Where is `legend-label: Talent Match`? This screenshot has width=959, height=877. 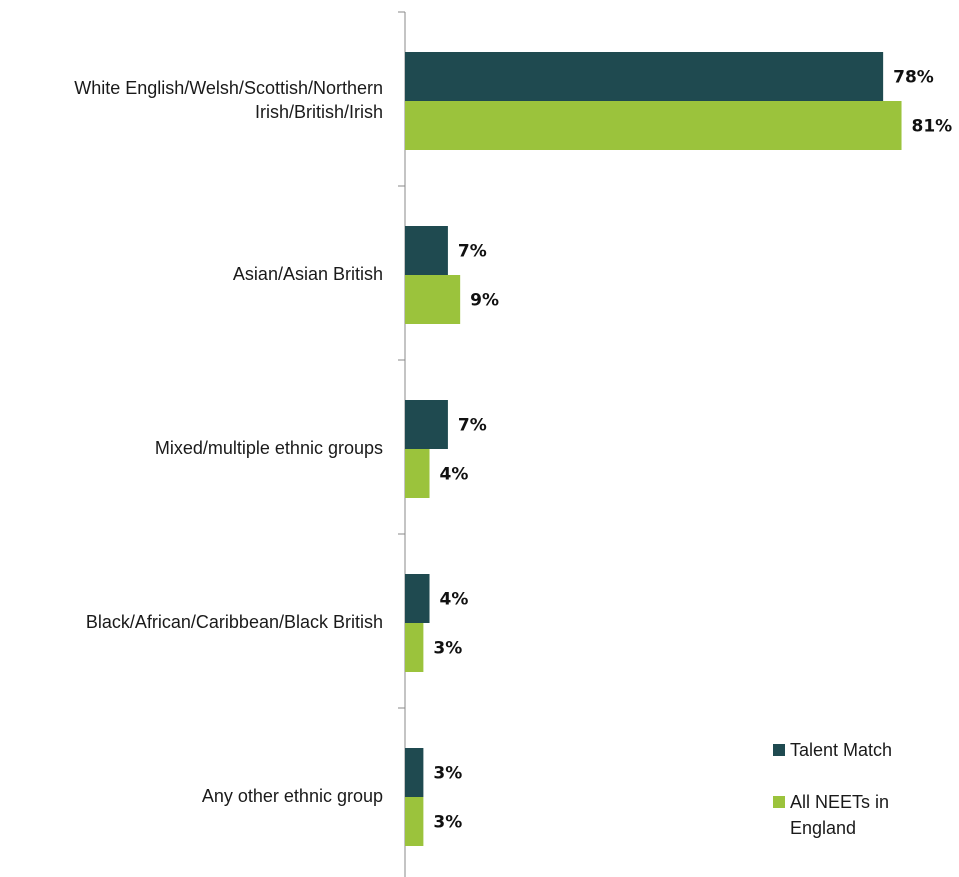
legend-label: Talent Match is located at coordinates (841, 750).